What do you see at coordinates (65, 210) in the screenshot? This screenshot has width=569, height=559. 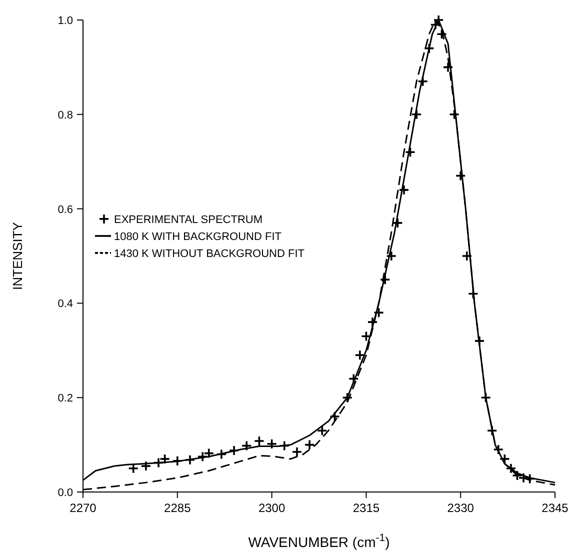 I see `y-tick-label: 0.6` at bounding box center [65, 210].